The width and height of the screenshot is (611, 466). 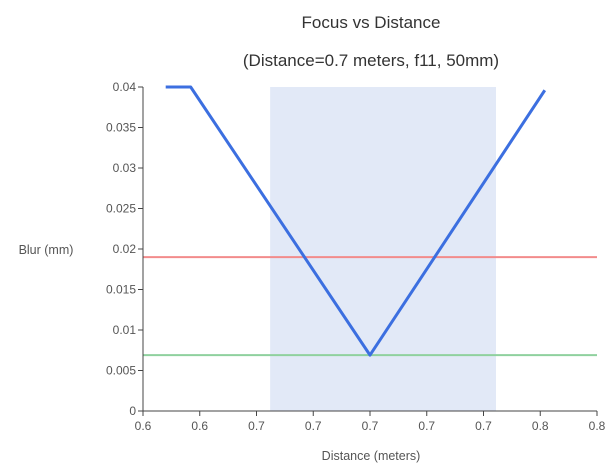 What do you see at coordinates (125, 168) in the screenshot?
I see `y-tick-label: 0.03` at bounding box center [125, 168].